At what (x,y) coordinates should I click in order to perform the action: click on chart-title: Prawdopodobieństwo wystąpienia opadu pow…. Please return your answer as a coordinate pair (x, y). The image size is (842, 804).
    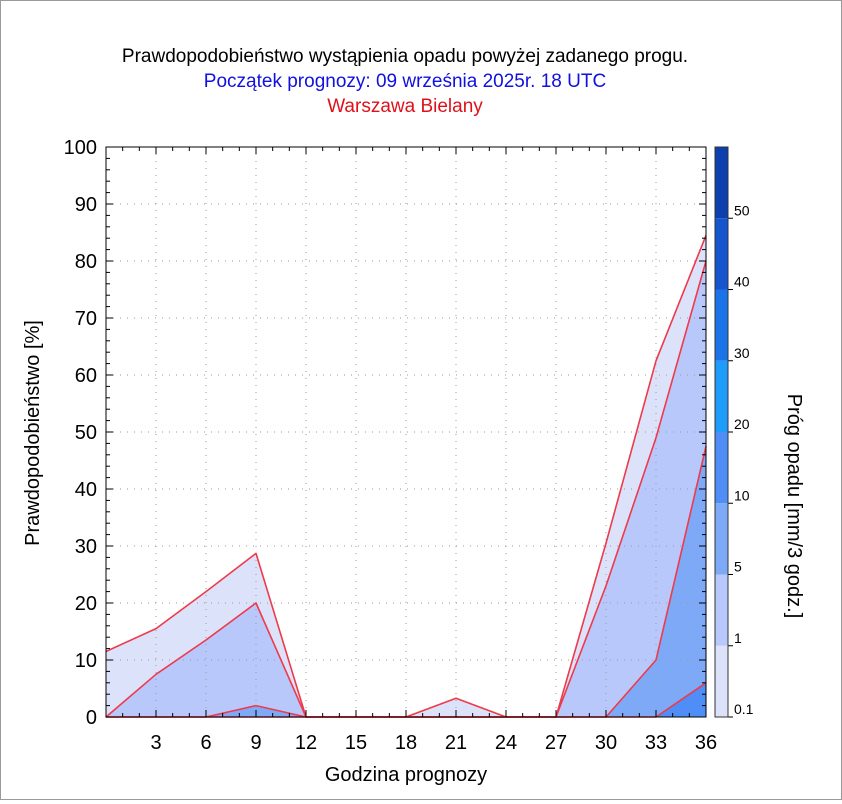
    Looking at the image, I should click on (405, 56).